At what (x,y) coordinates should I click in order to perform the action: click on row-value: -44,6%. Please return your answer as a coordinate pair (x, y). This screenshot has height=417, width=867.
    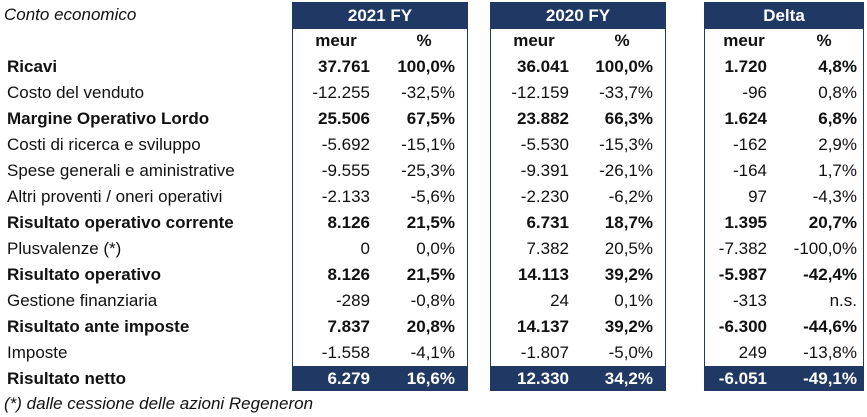
    Looking at the image, I should click on (830, 326).